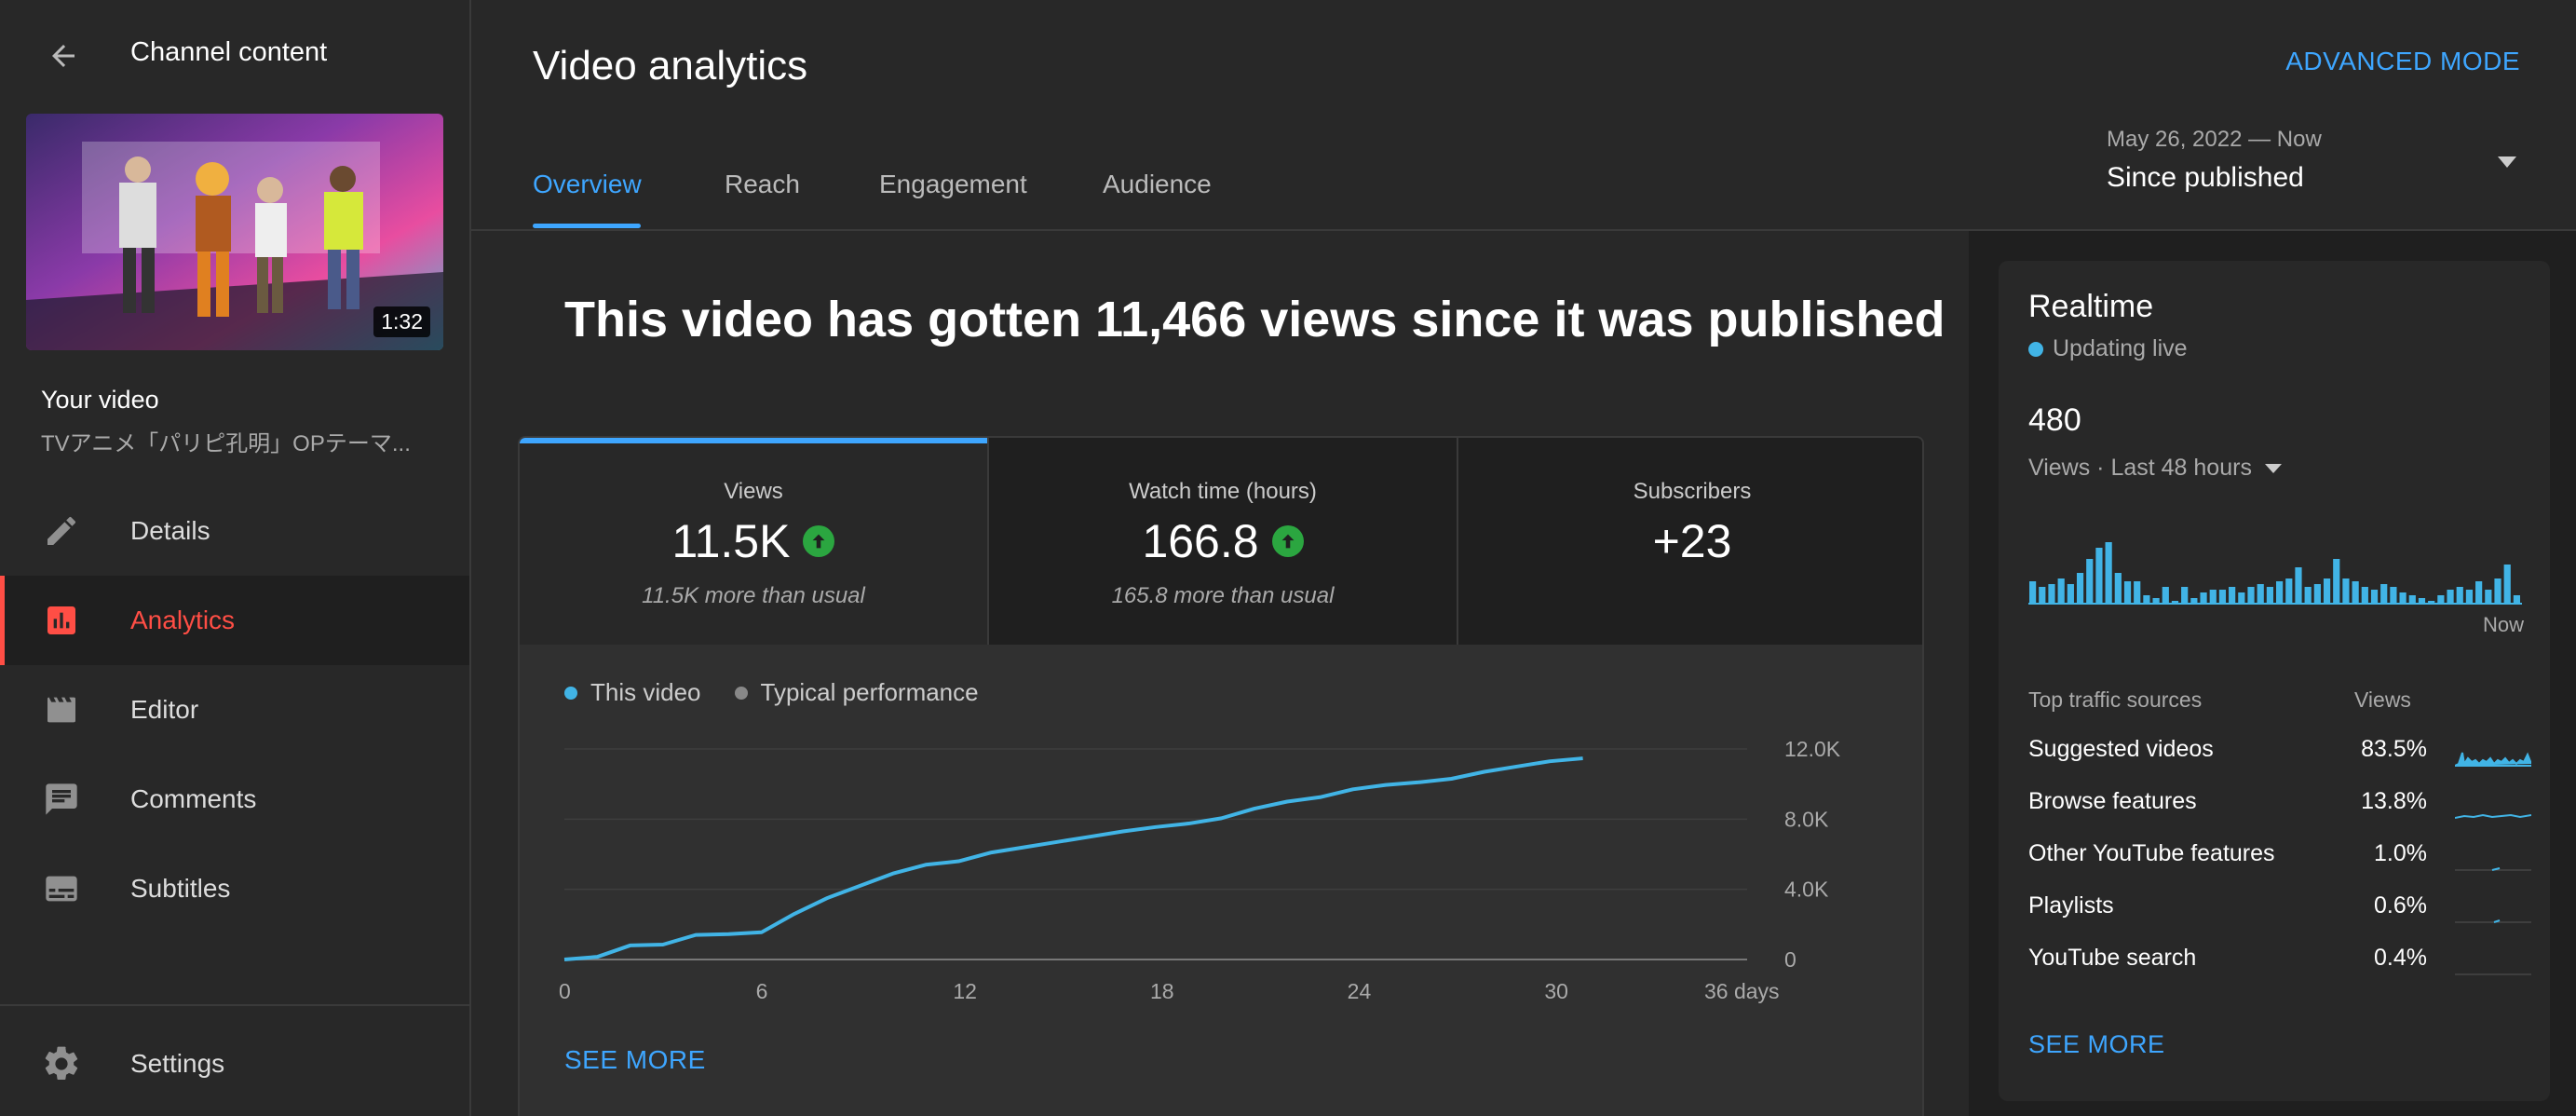 The height and width of the screenshot is (1116, 2576). Describe the element at coordinates (2279, 753) in the screenshot. I see `traffic-source-row: Suggested videos 83.5%` at that location.